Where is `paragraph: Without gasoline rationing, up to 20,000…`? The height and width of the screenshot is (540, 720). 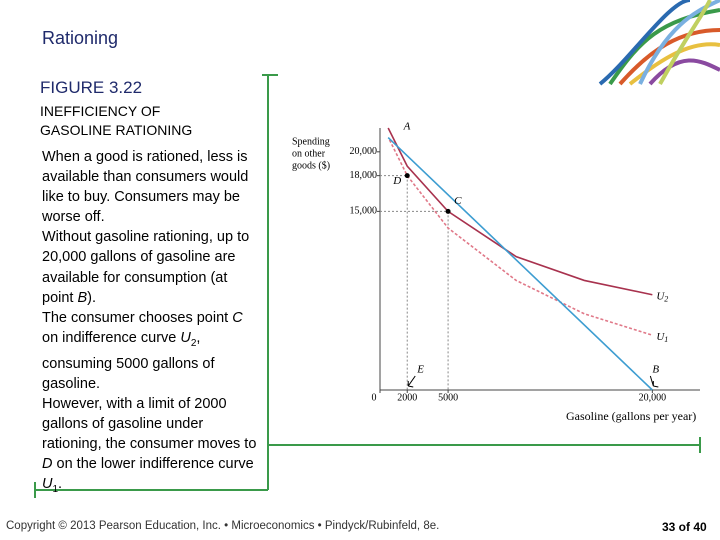
paragraph: Without gasoline rationing, up to 20,000… is located at coordinates (151, 267).